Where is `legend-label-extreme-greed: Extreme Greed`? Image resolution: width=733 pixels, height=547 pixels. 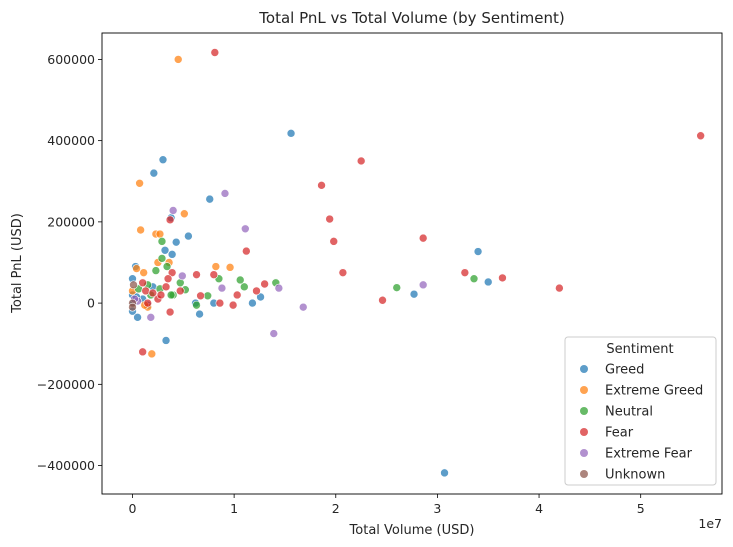
legend-label-extreme-greed: Extreme Greed is located at coordinates (654, 391).